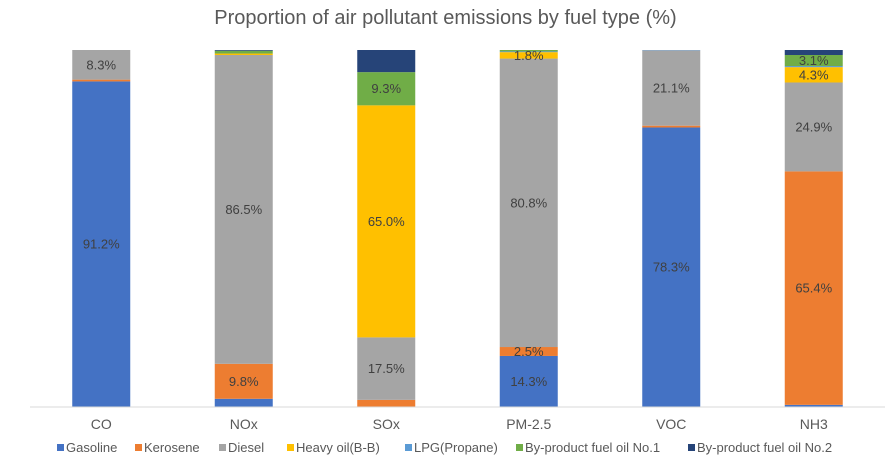 This screenshot has width=891, height=462. I want to click on legend-label-by-product-fuel-oil-no-2: By-product fuel oil No.2, so click(764, 447).